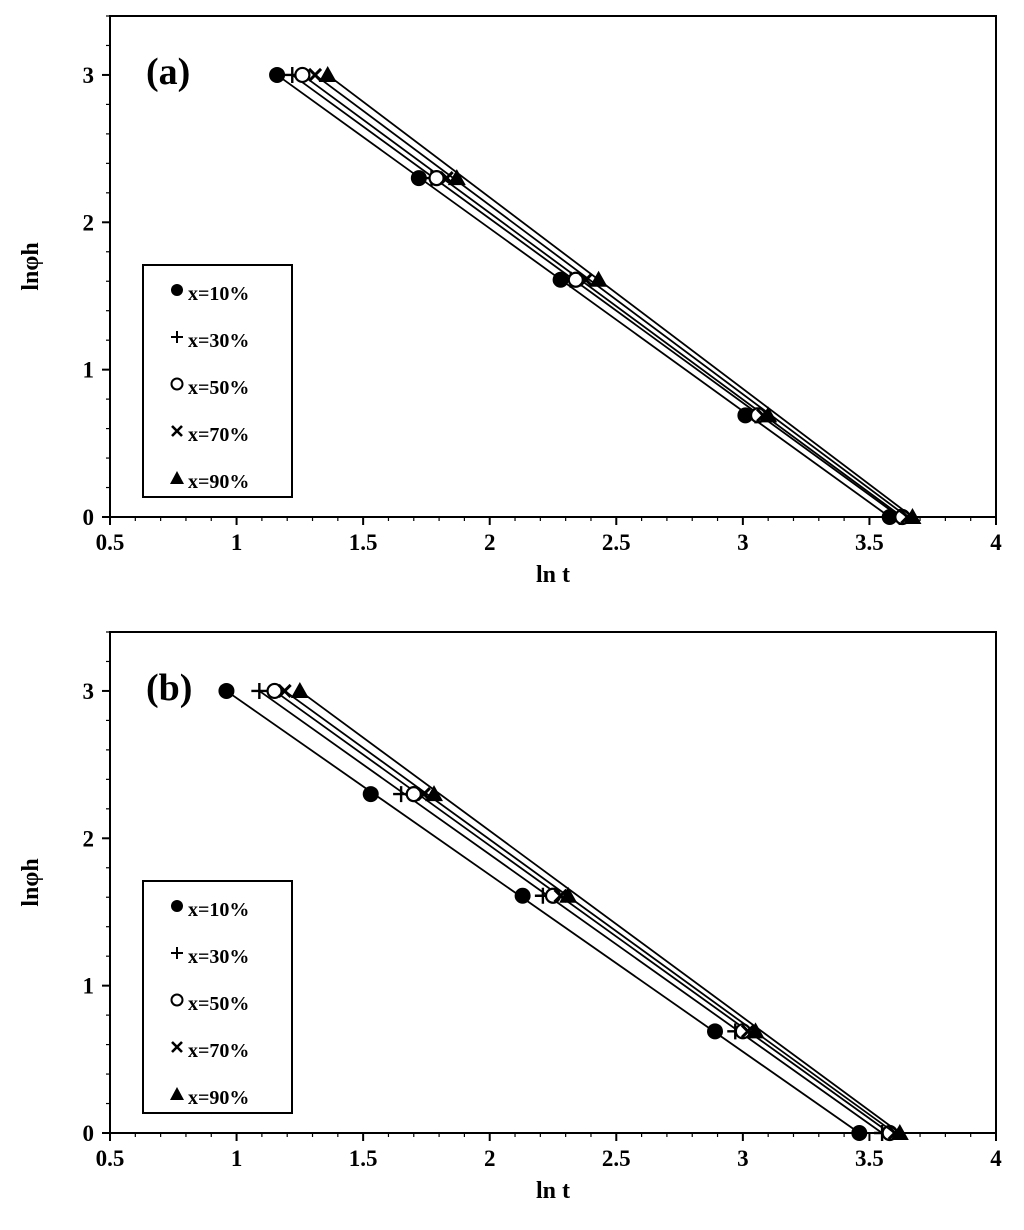 The height and width of the screenshot is (1230, 1024). What do you see at coordinates (89, 222) in the screenshot?
I see `y-tick-label: 2` at bounding box center [89, 222].